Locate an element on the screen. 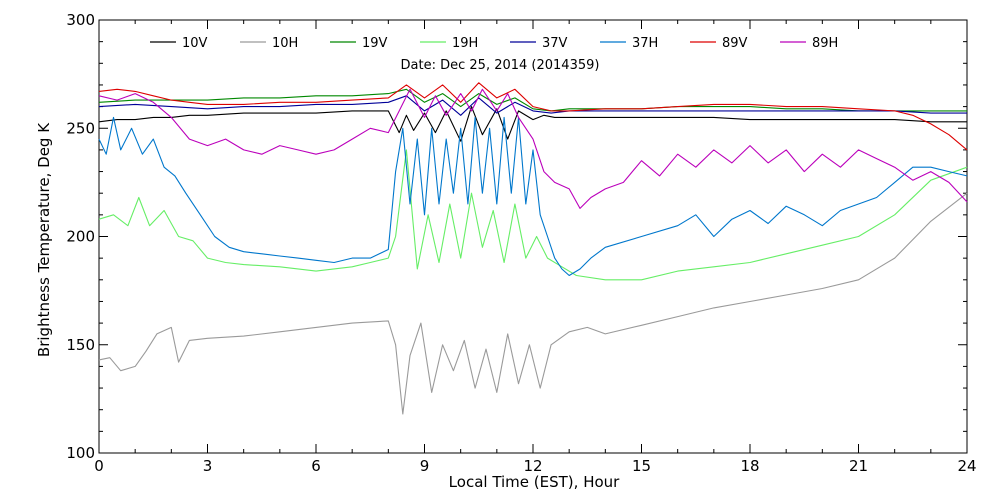 The image size is (1000, 500). x-tick-label: 3 is located at coordinates (208, 466).